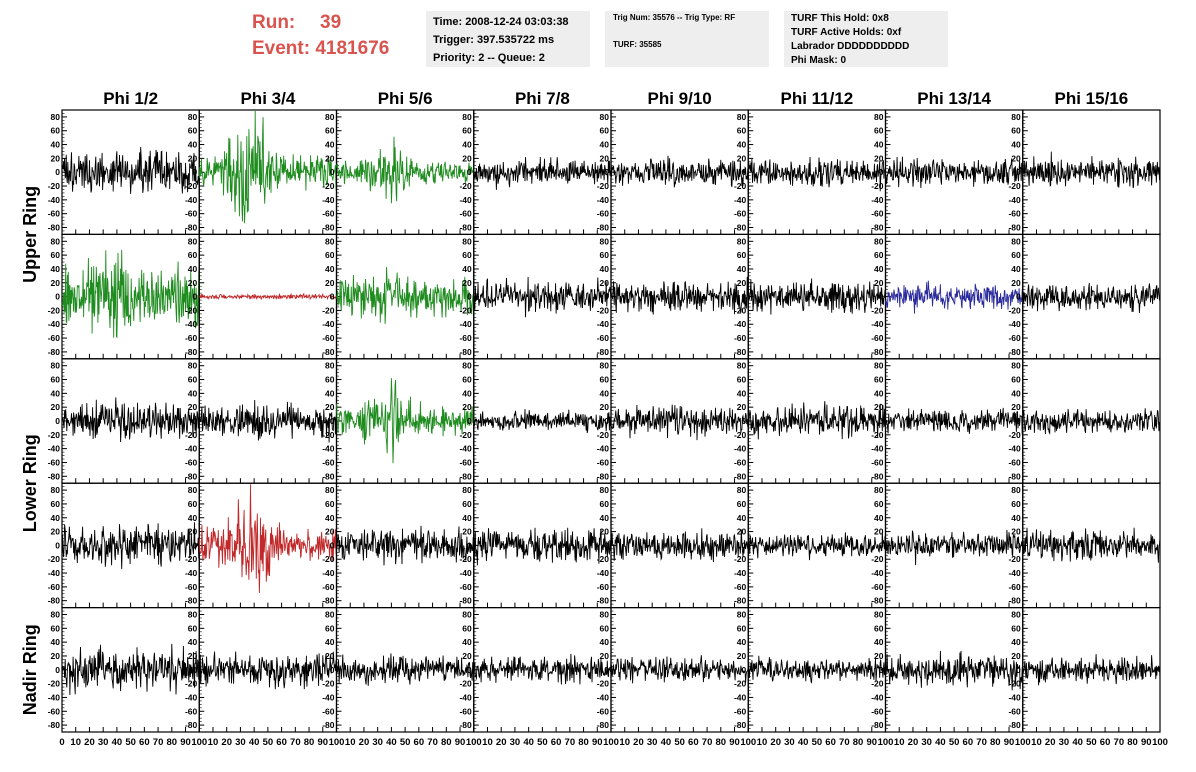 This screenshot has width=1196, height=772. Describe the element at coordinates (1092, 98) in the screenshot. I see `column-title: Phi 15/16` at that location.